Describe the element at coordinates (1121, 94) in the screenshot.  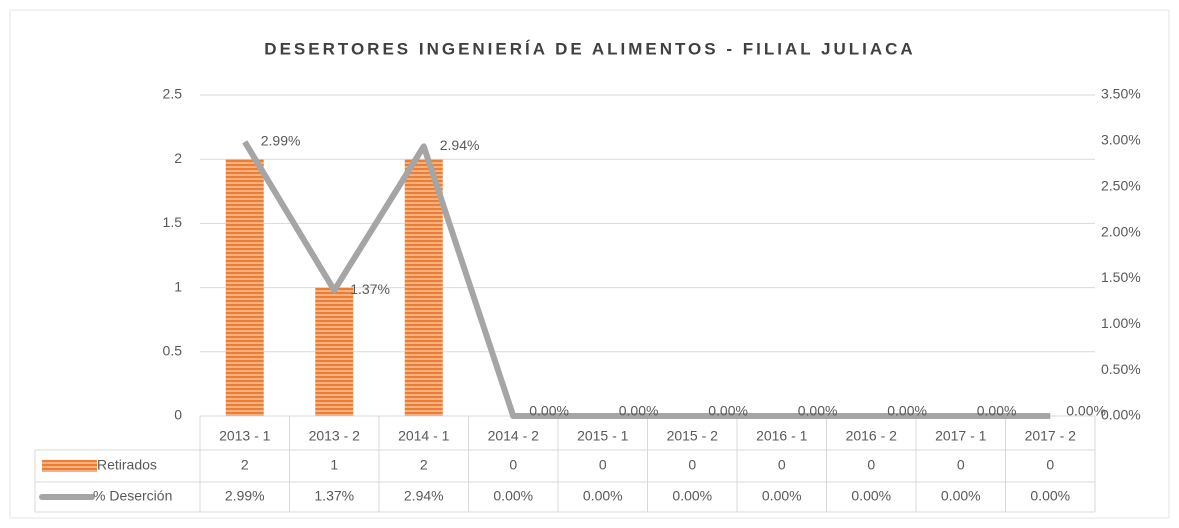
I see `y2-tick-label: 3.50%` at that location.